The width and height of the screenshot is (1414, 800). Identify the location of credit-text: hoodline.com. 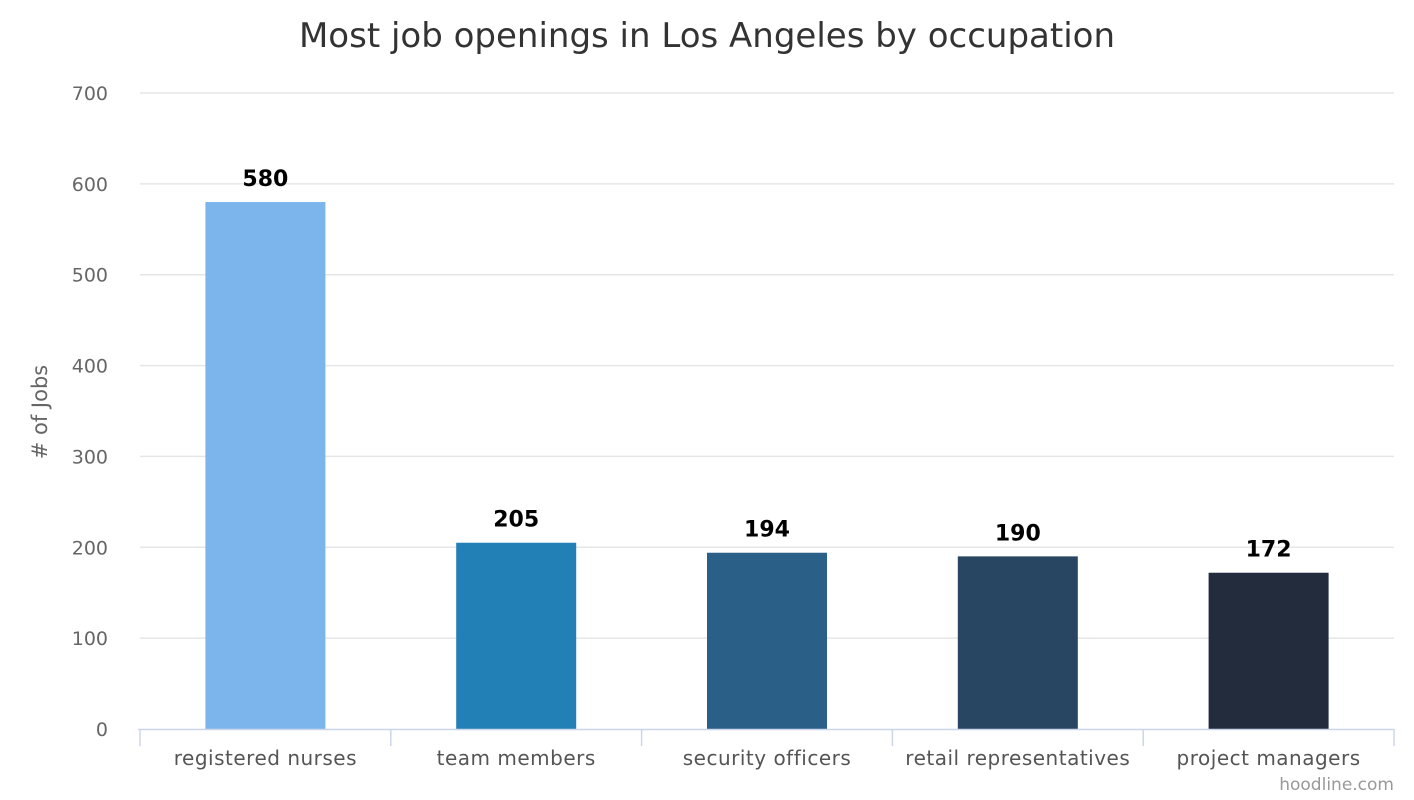
(1336, 785).